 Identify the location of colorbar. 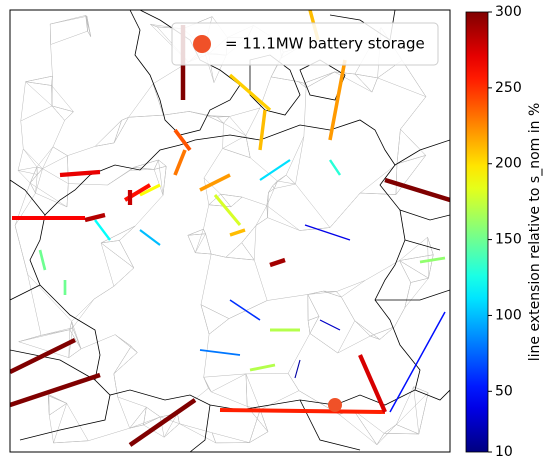
(477, 232).